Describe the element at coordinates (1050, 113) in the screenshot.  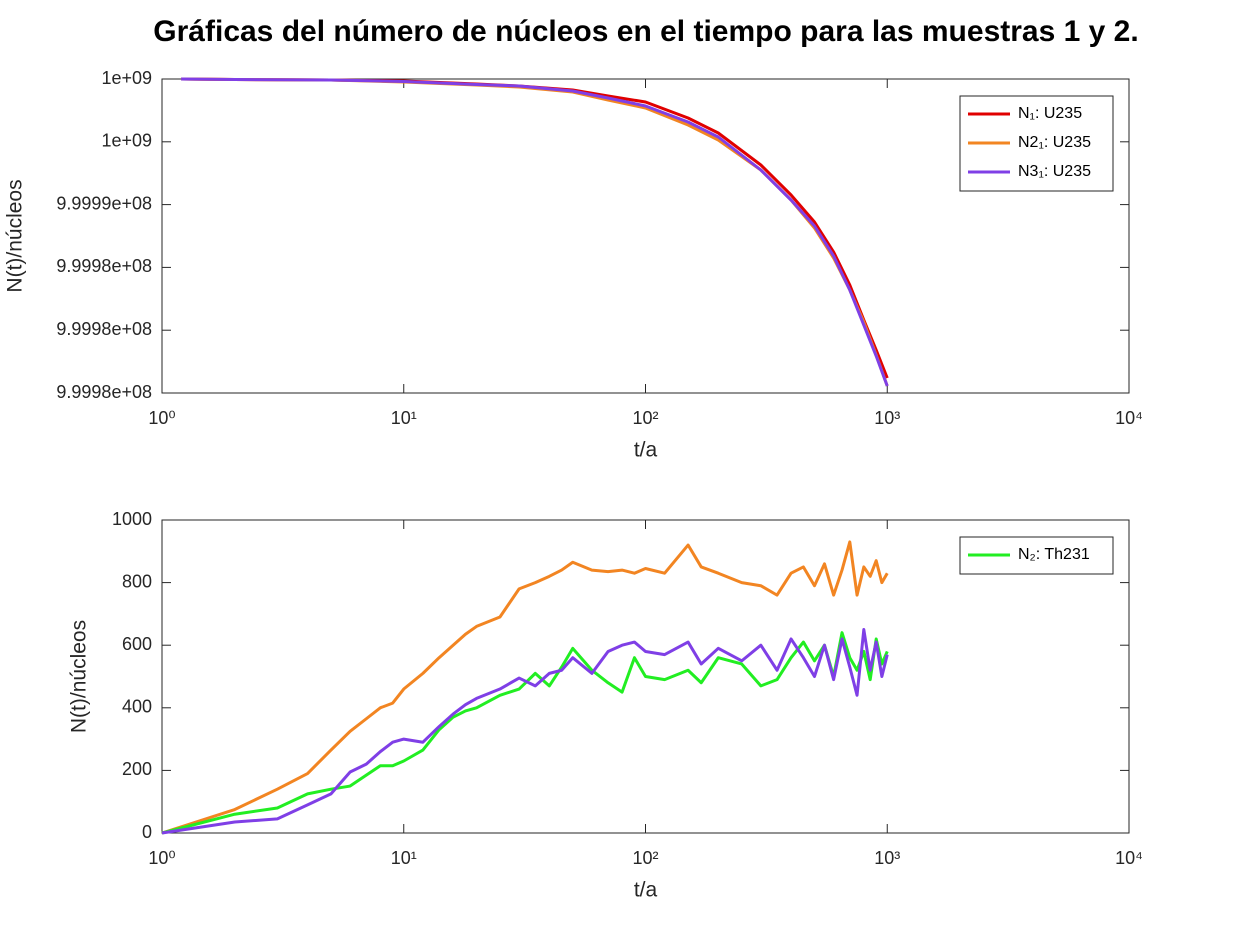
I see `legend-label: N₁: U235` at that location.